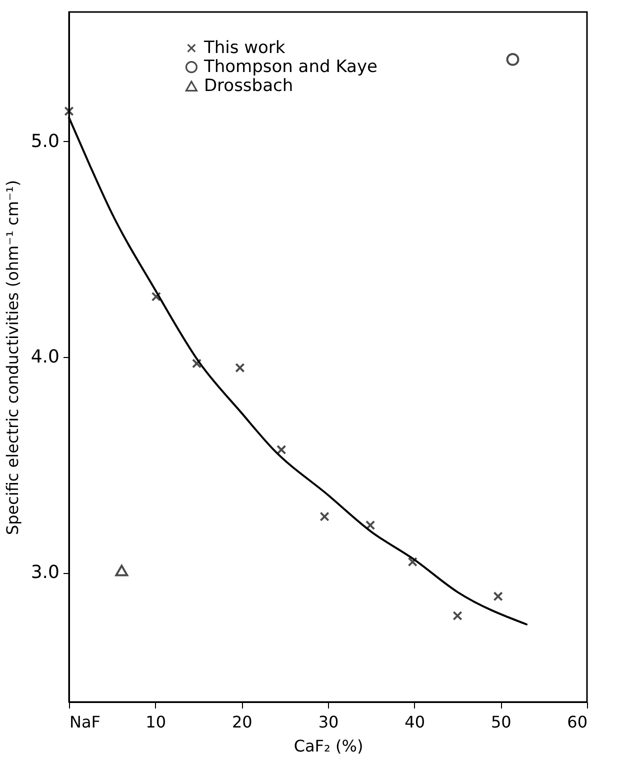 The height and width of the screenshot is (762, 622). What do you see at coordinates (290, 67) in the screenshot?
I see `legend-label: Thompson and Kaye` at bounding box center [290, 67].